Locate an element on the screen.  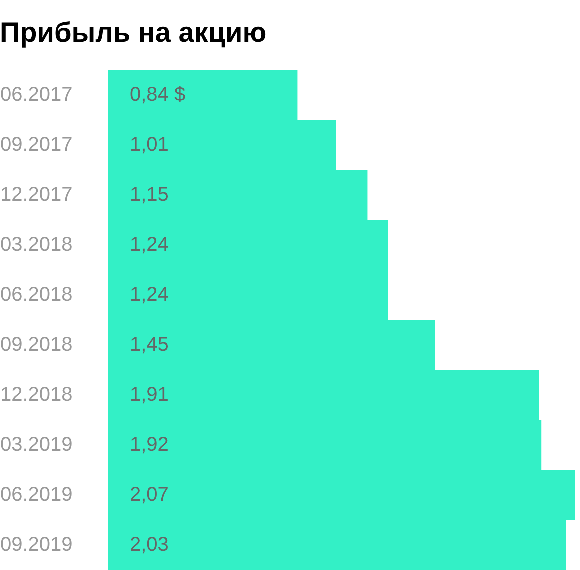
data-label: 2,03 is located at coordinates (149, 545).